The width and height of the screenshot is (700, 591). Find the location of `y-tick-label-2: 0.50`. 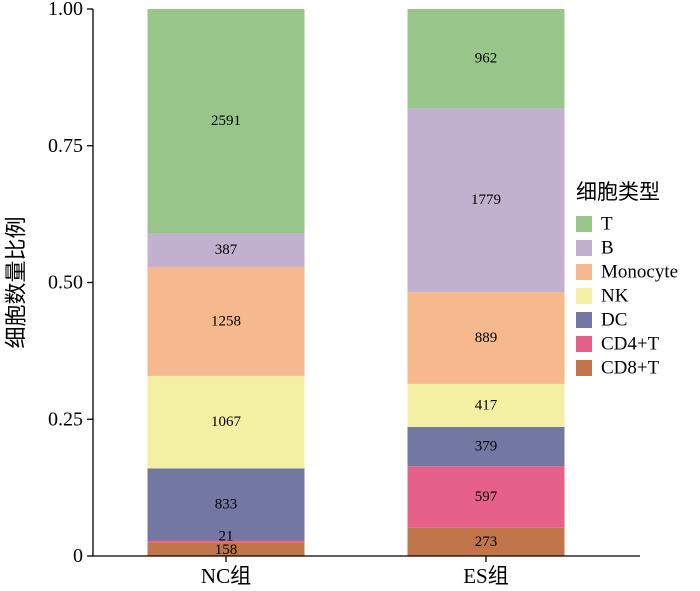

y-tick-label-2: 0.50 is located at coordinates (65, 283).